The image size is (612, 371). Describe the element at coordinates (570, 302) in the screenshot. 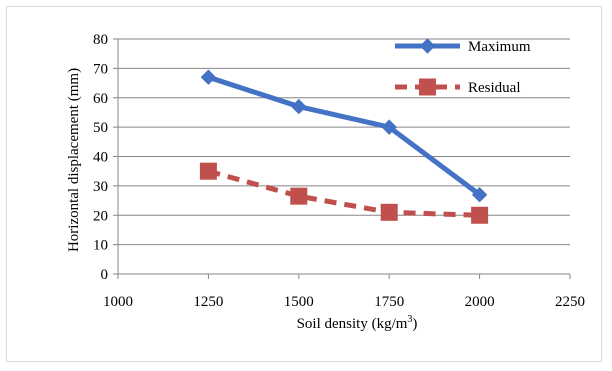

I see `x-tick-label: 2250` at that location.